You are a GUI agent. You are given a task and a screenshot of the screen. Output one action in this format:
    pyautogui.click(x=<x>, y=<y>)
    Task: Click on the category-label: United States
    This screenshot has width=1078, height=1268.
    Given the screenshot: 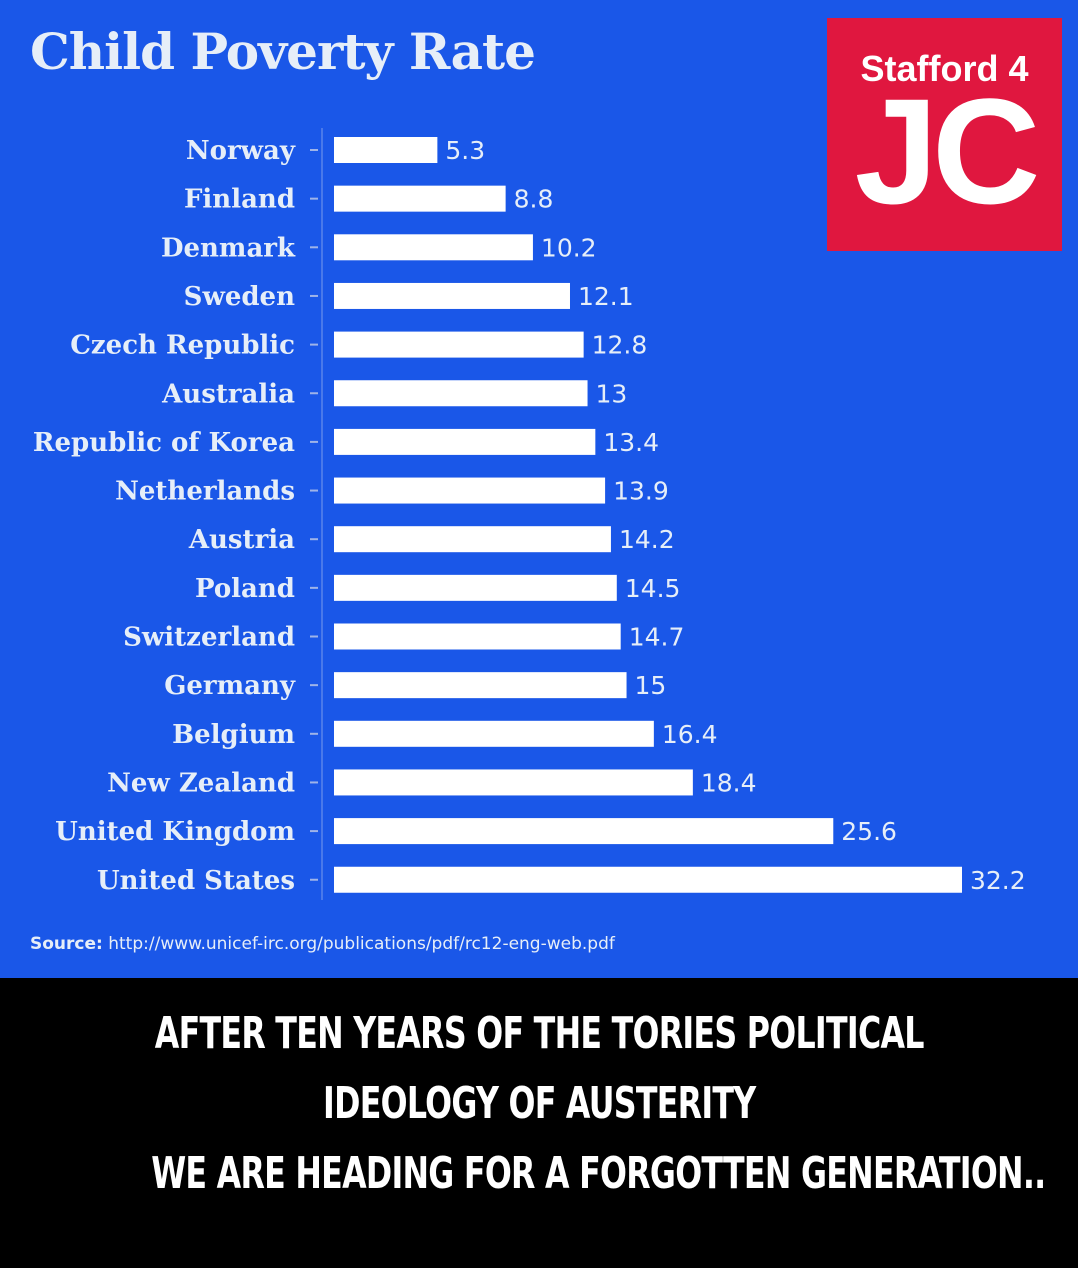 What is the action you would take?
    pyautogui.click(x=196, y=881)
    